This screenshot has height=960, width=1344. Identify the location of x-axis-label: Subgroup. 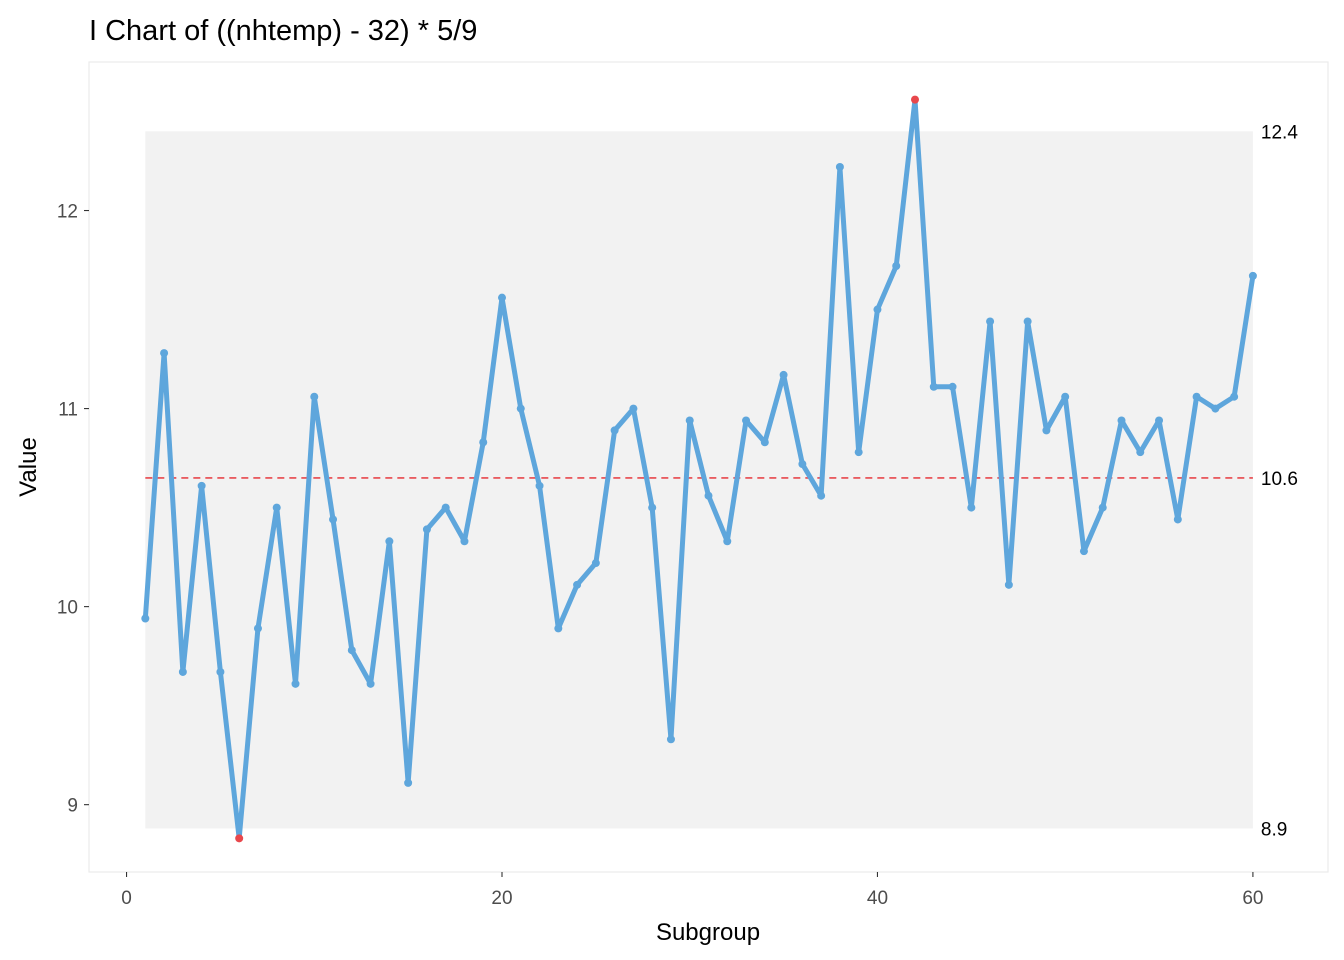
(708, 932).